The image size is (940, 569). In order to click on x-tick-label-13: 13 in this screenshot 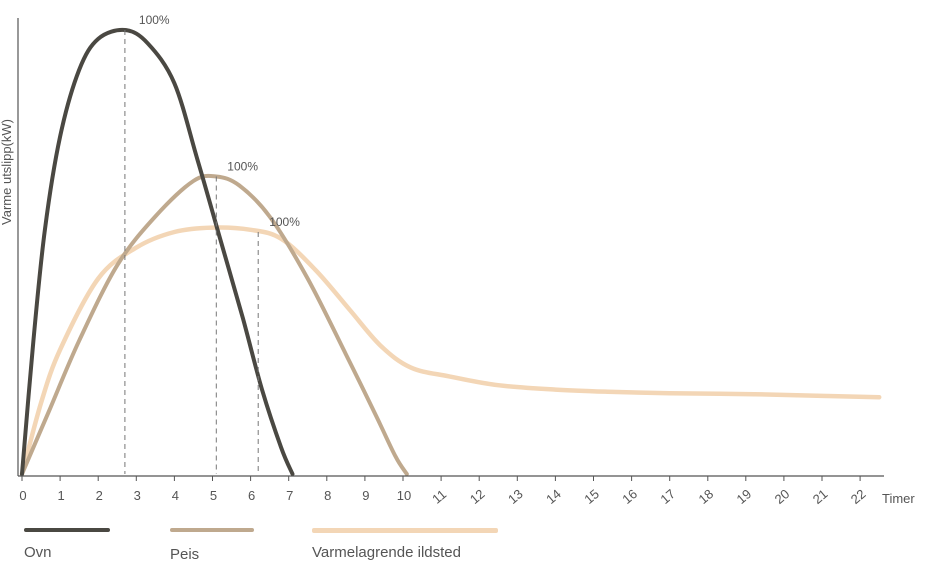, I will do `click(515, 496)`.